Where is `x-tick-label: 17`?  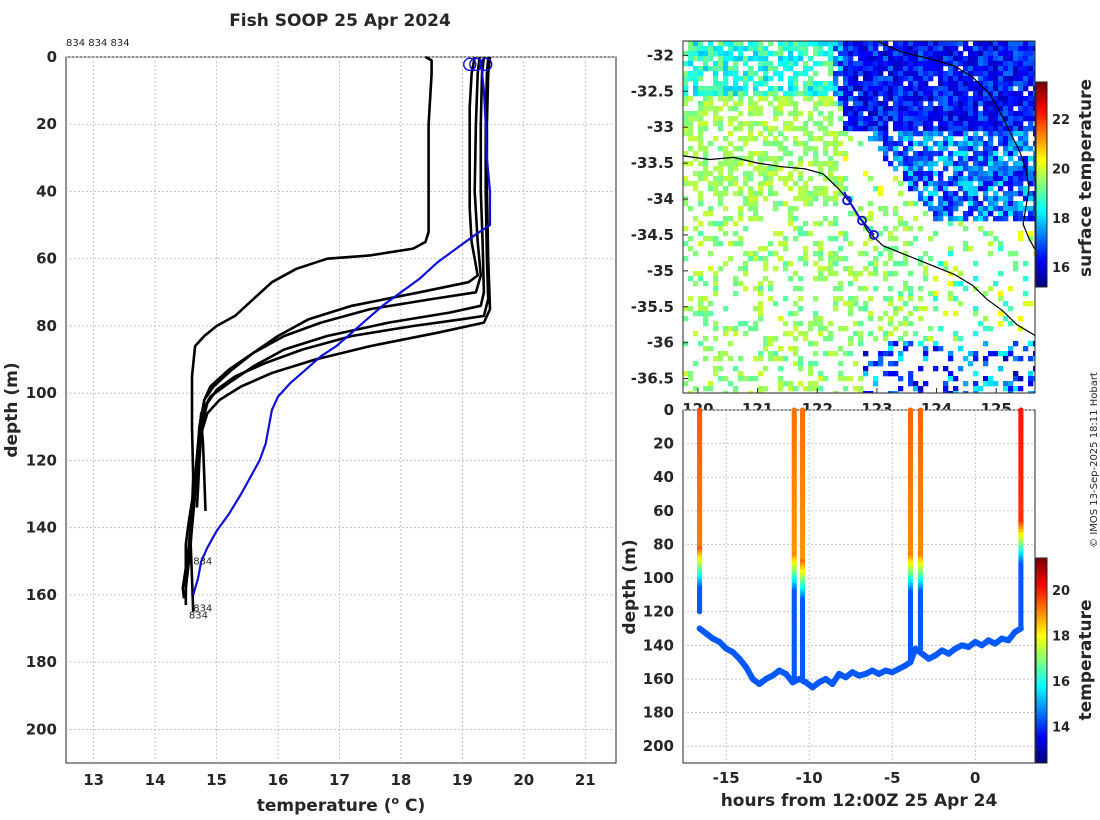
x-tick-label: 17 is located at coordinates (339, 780).